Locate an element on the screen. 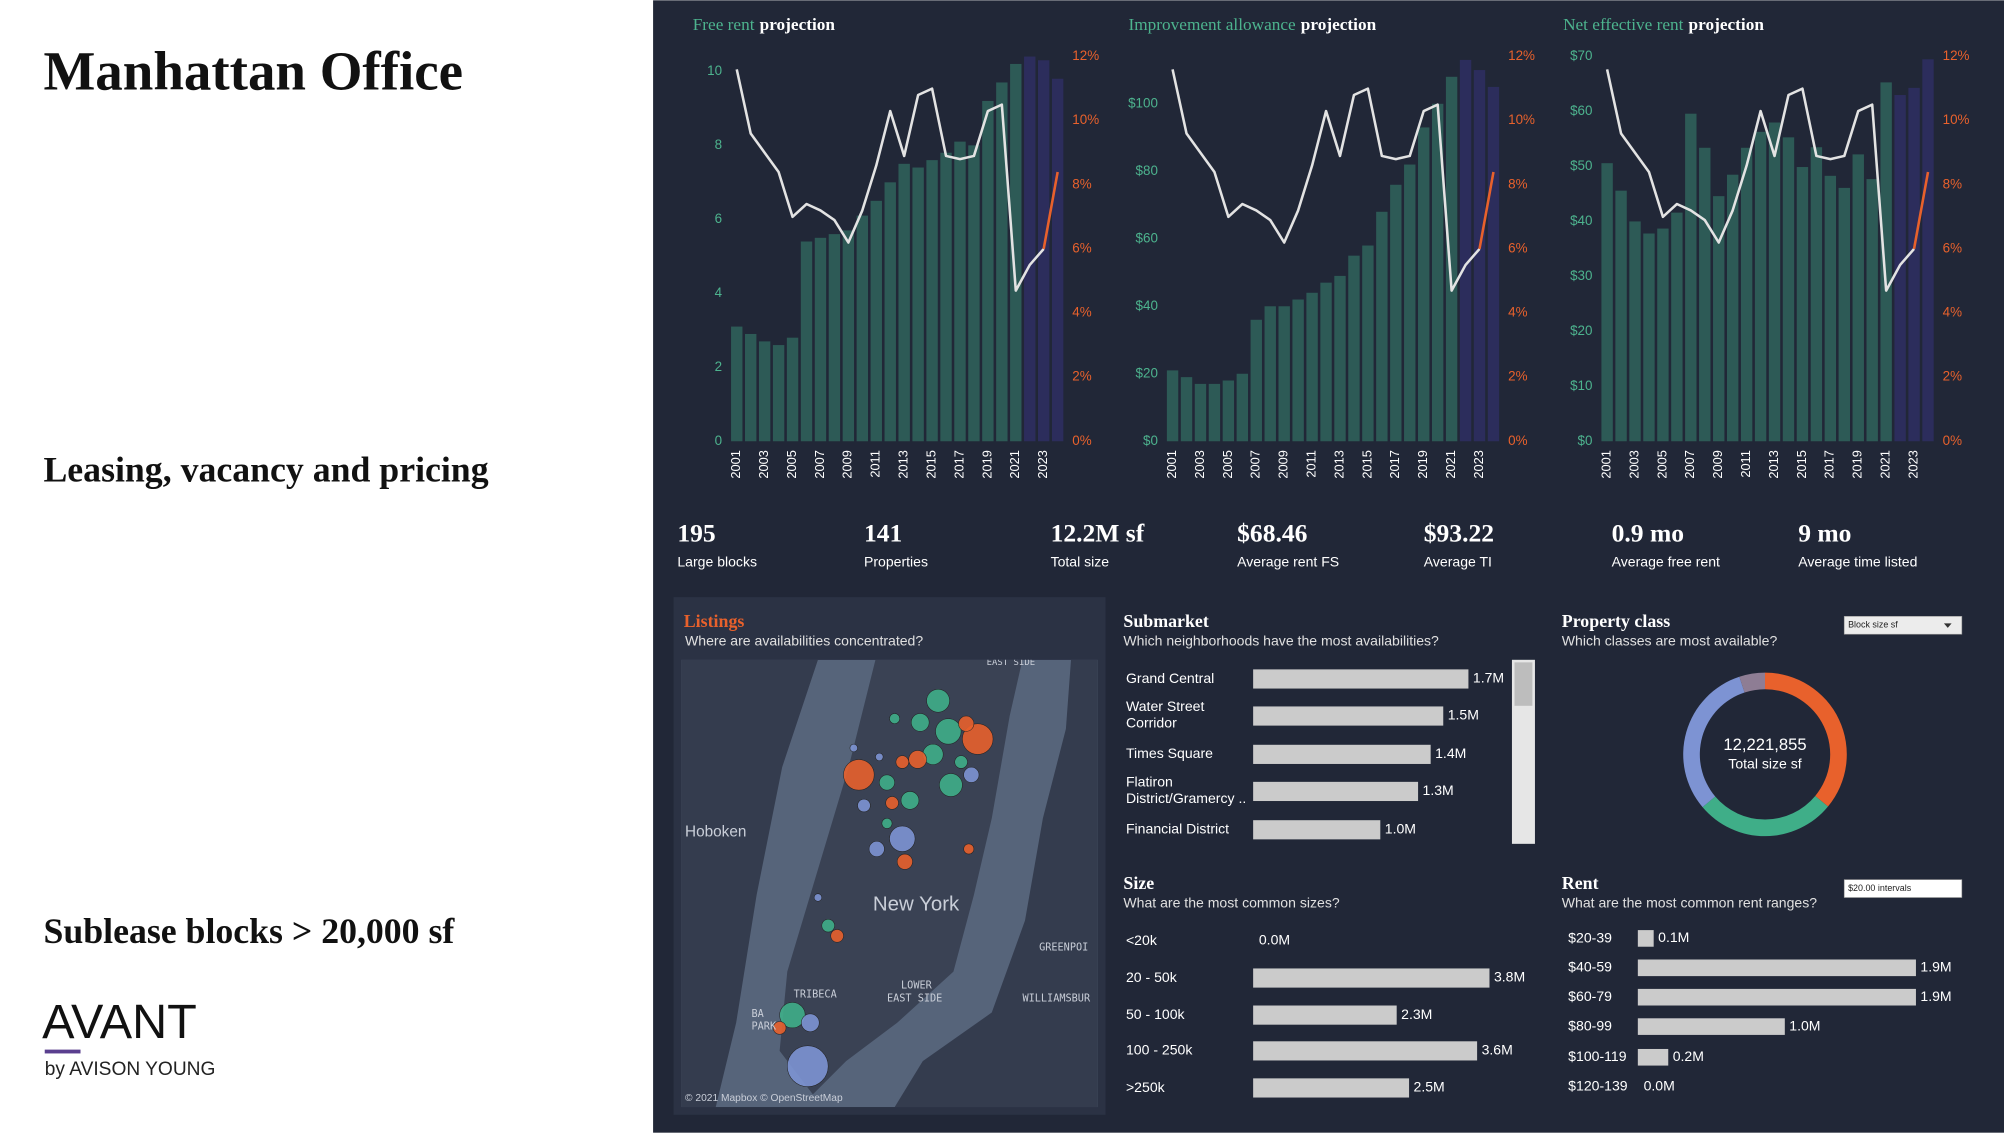  category-label-text: $40-59 is located at coordinates (1590, 967).